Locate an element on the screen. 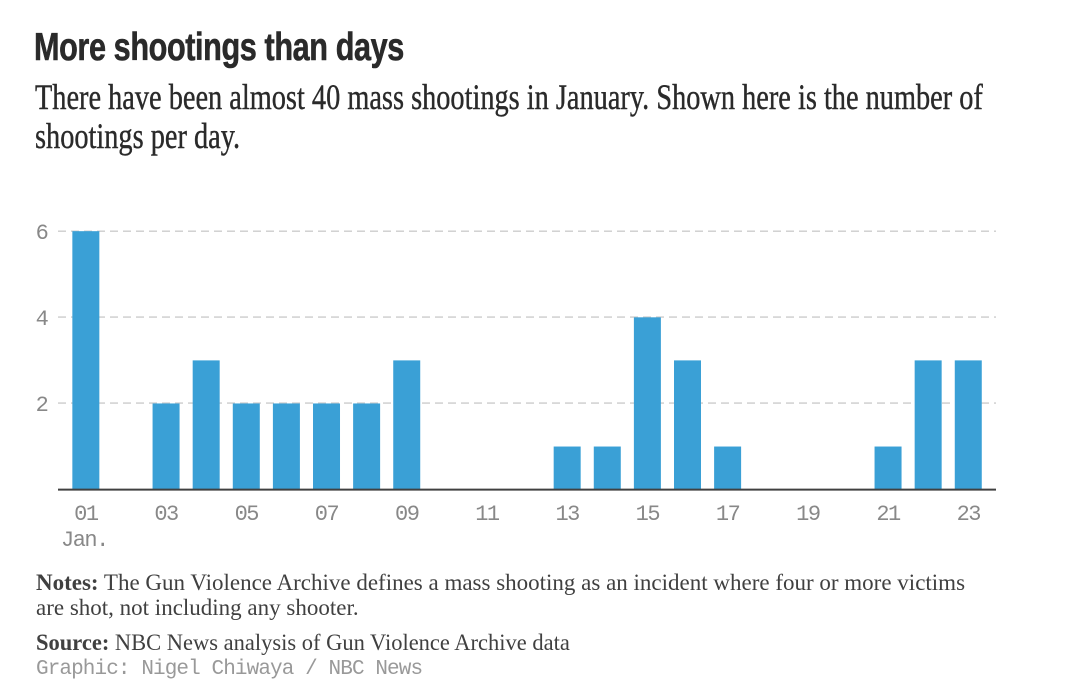  svg-text: 17 is located at coordinates (728, 514).